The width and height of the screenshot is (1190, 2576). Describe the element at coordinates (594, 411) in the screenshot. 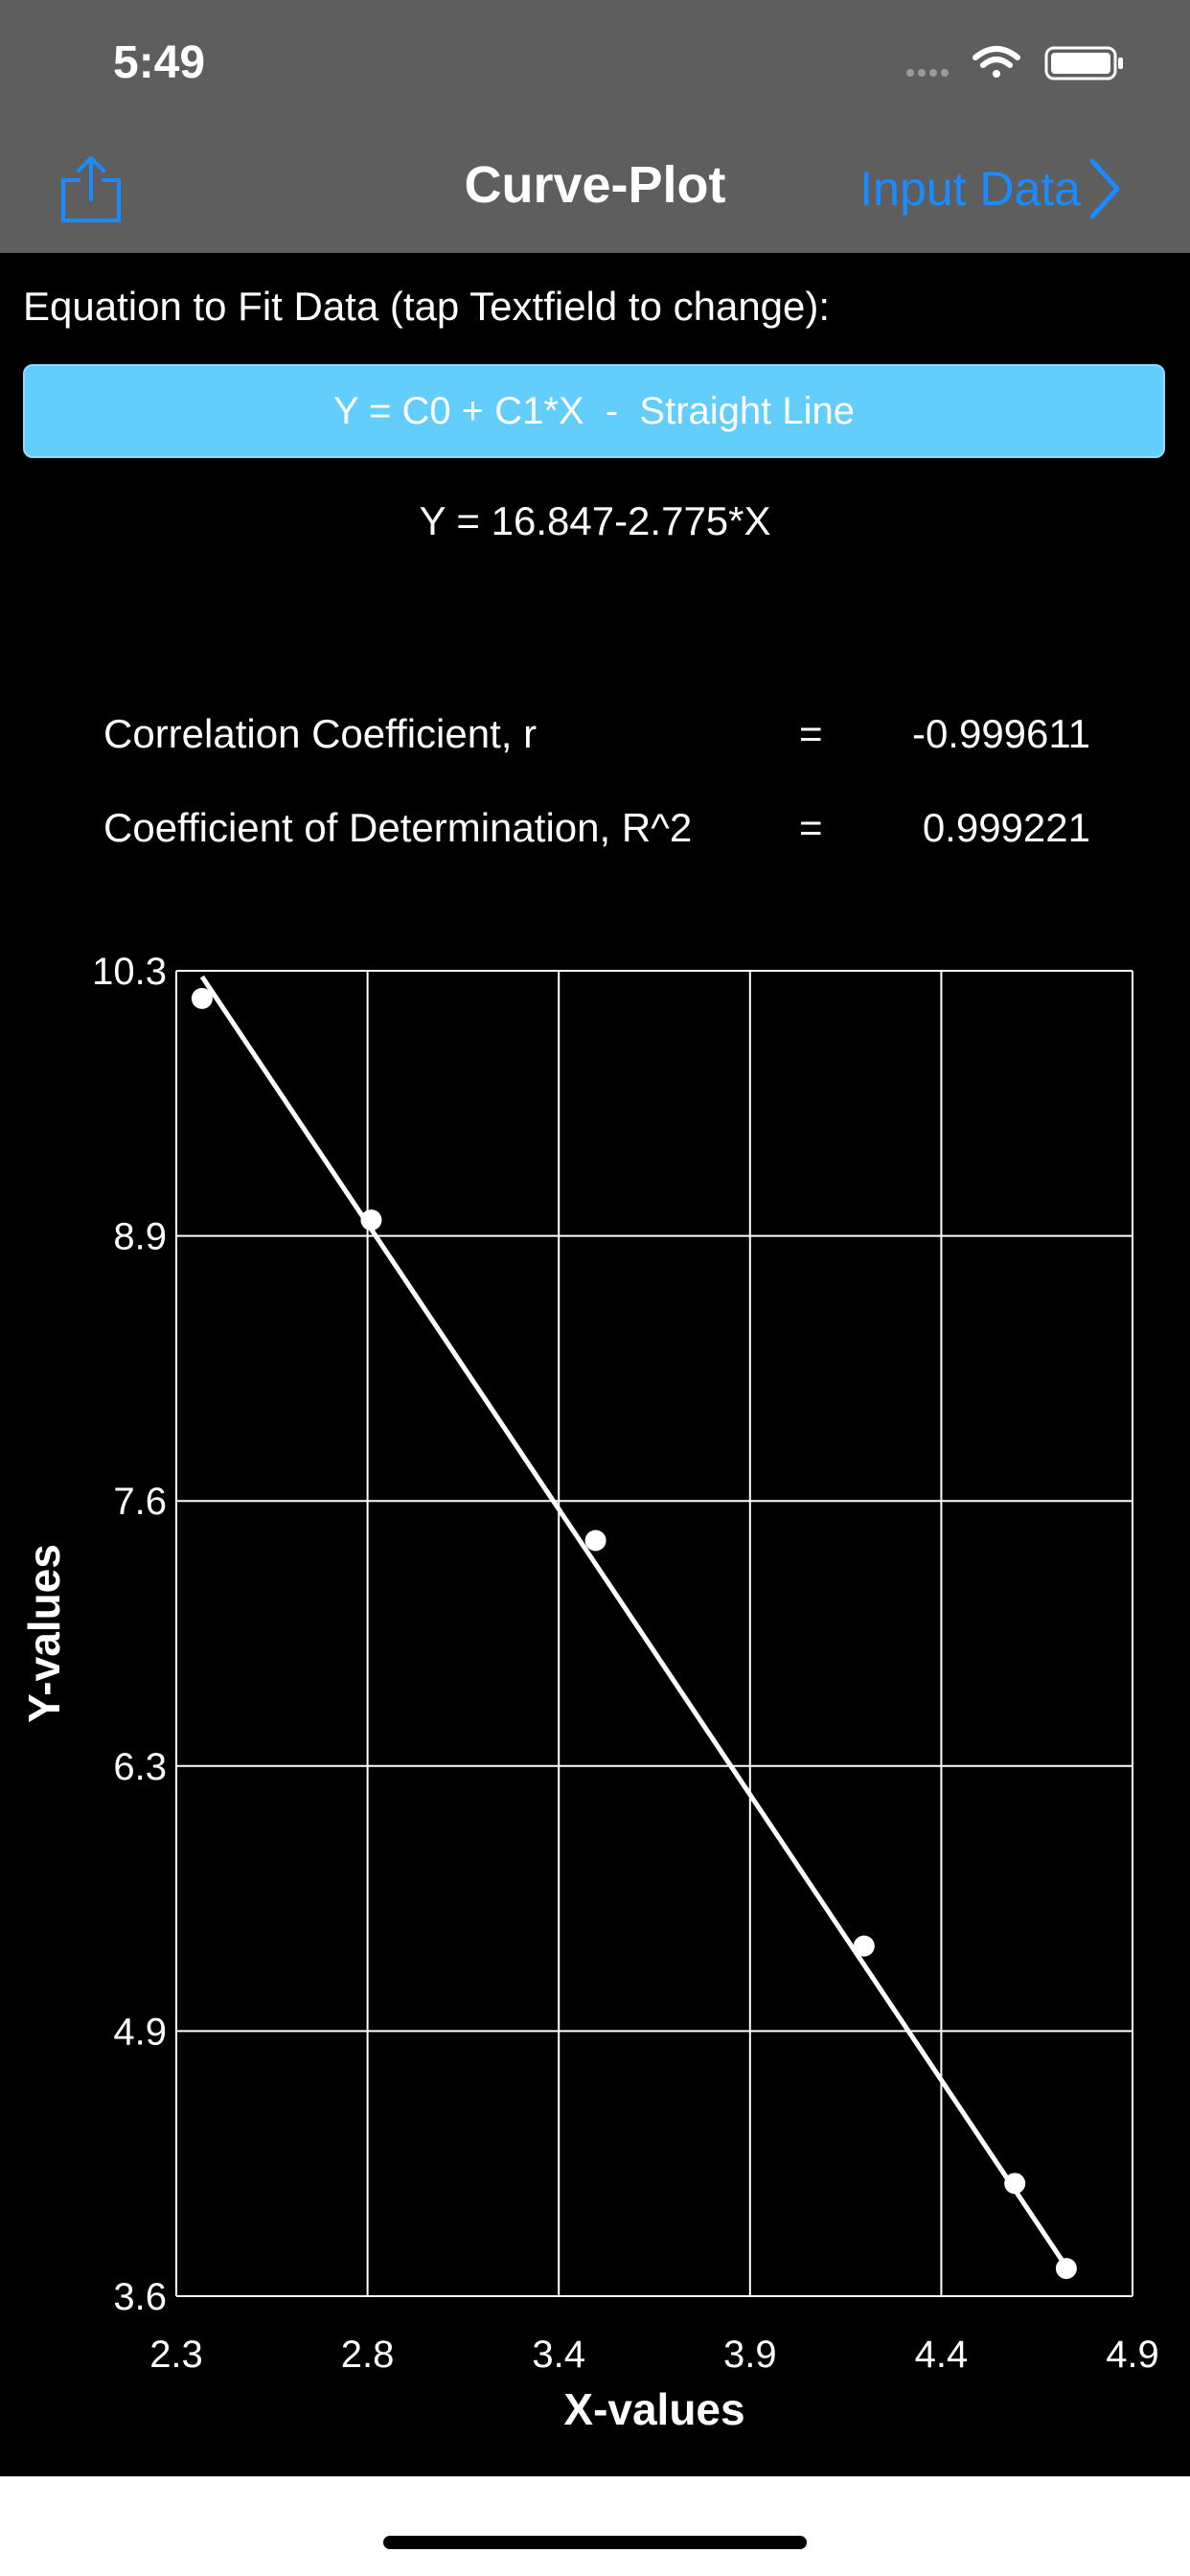

I see `equation-textfield: Y = C0 + C1*X - Straight Line` at that location.